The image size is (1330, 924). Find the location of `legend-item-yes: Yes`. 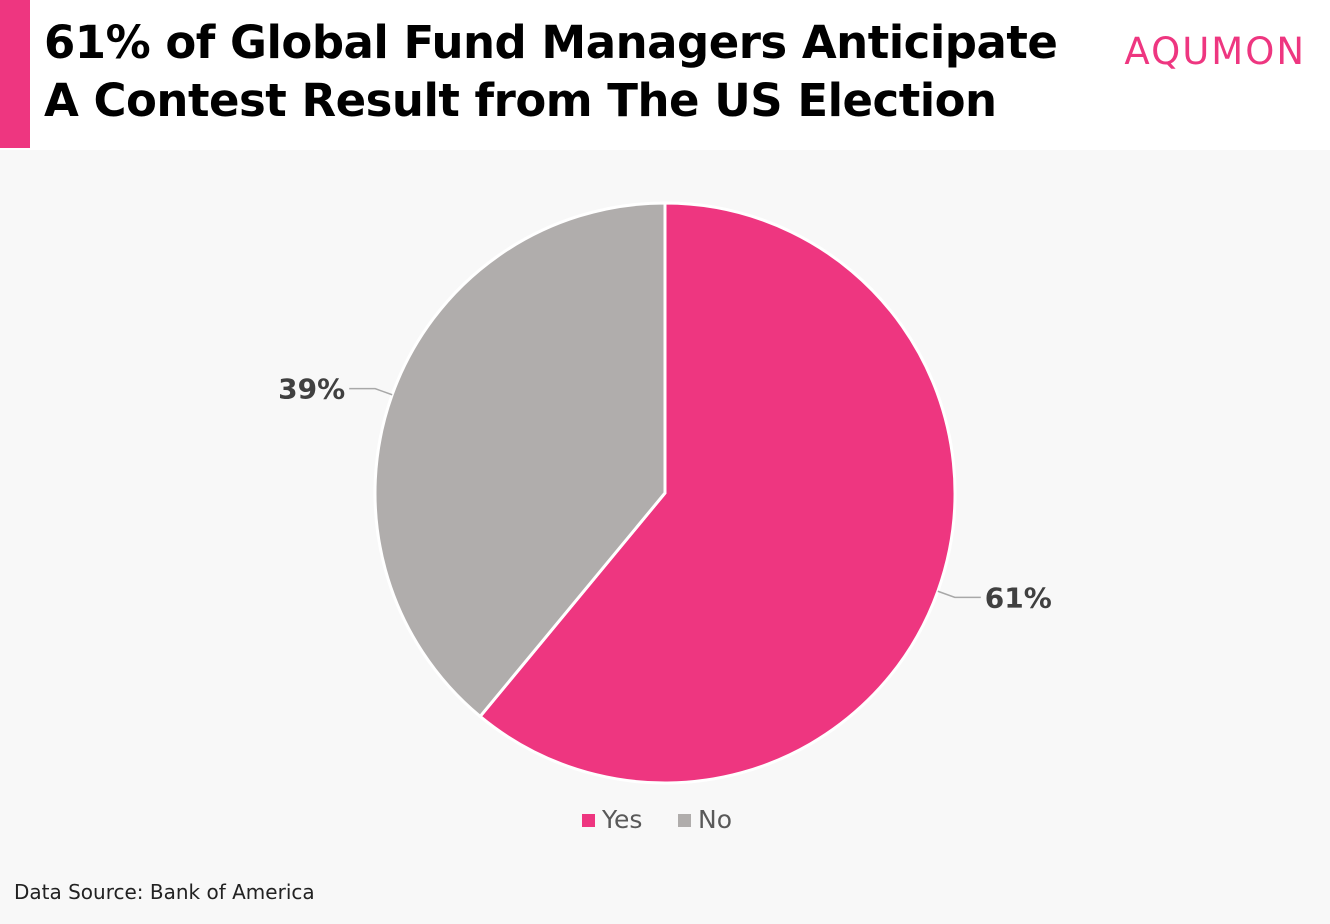

legend-item-yes: Yes is located at coordinates (621, 819).